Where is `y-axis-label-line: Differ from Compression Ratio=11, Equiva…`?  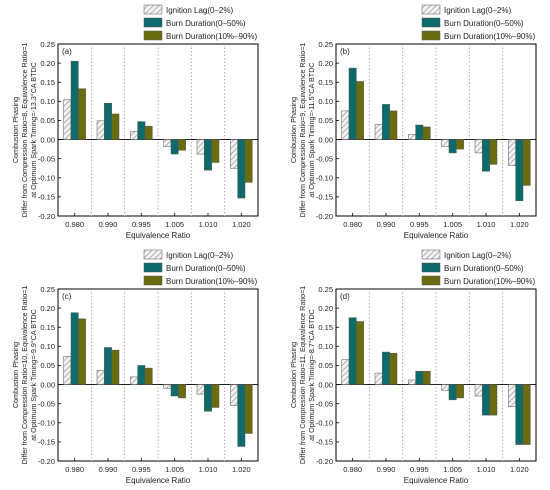 y-axis-label-line: Differ from Compression Ratio=11, Equiva… is located at coordinates (302, 375).